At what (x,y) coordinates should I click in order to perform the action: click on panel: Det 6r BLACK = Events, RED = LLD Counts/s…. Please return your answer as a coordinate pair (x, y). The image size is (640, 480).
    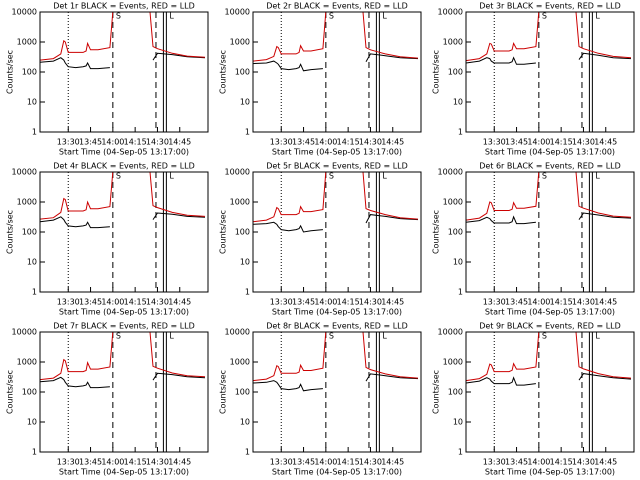
    Looking at the image, I should click on (533, 239).